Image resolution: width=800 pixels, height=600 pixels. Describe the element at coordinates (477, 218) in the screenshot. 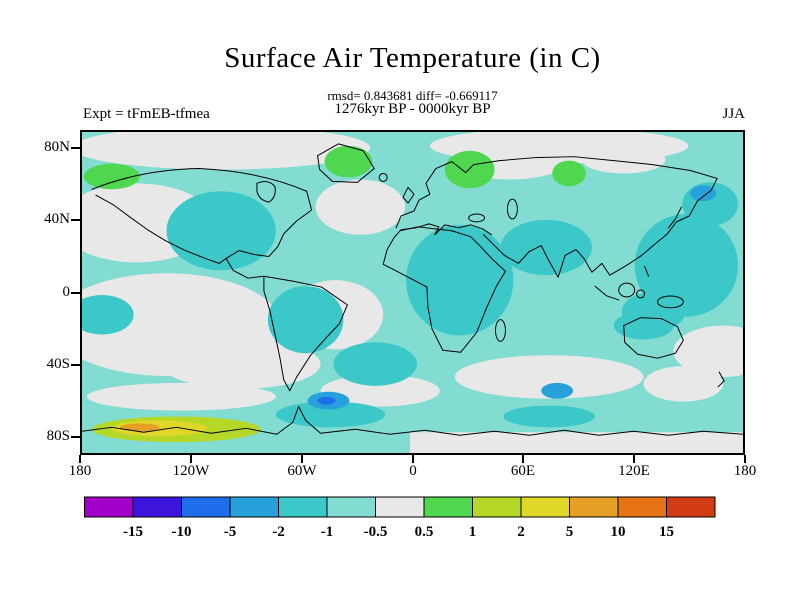

I see `coastline-black-sea` at that location.